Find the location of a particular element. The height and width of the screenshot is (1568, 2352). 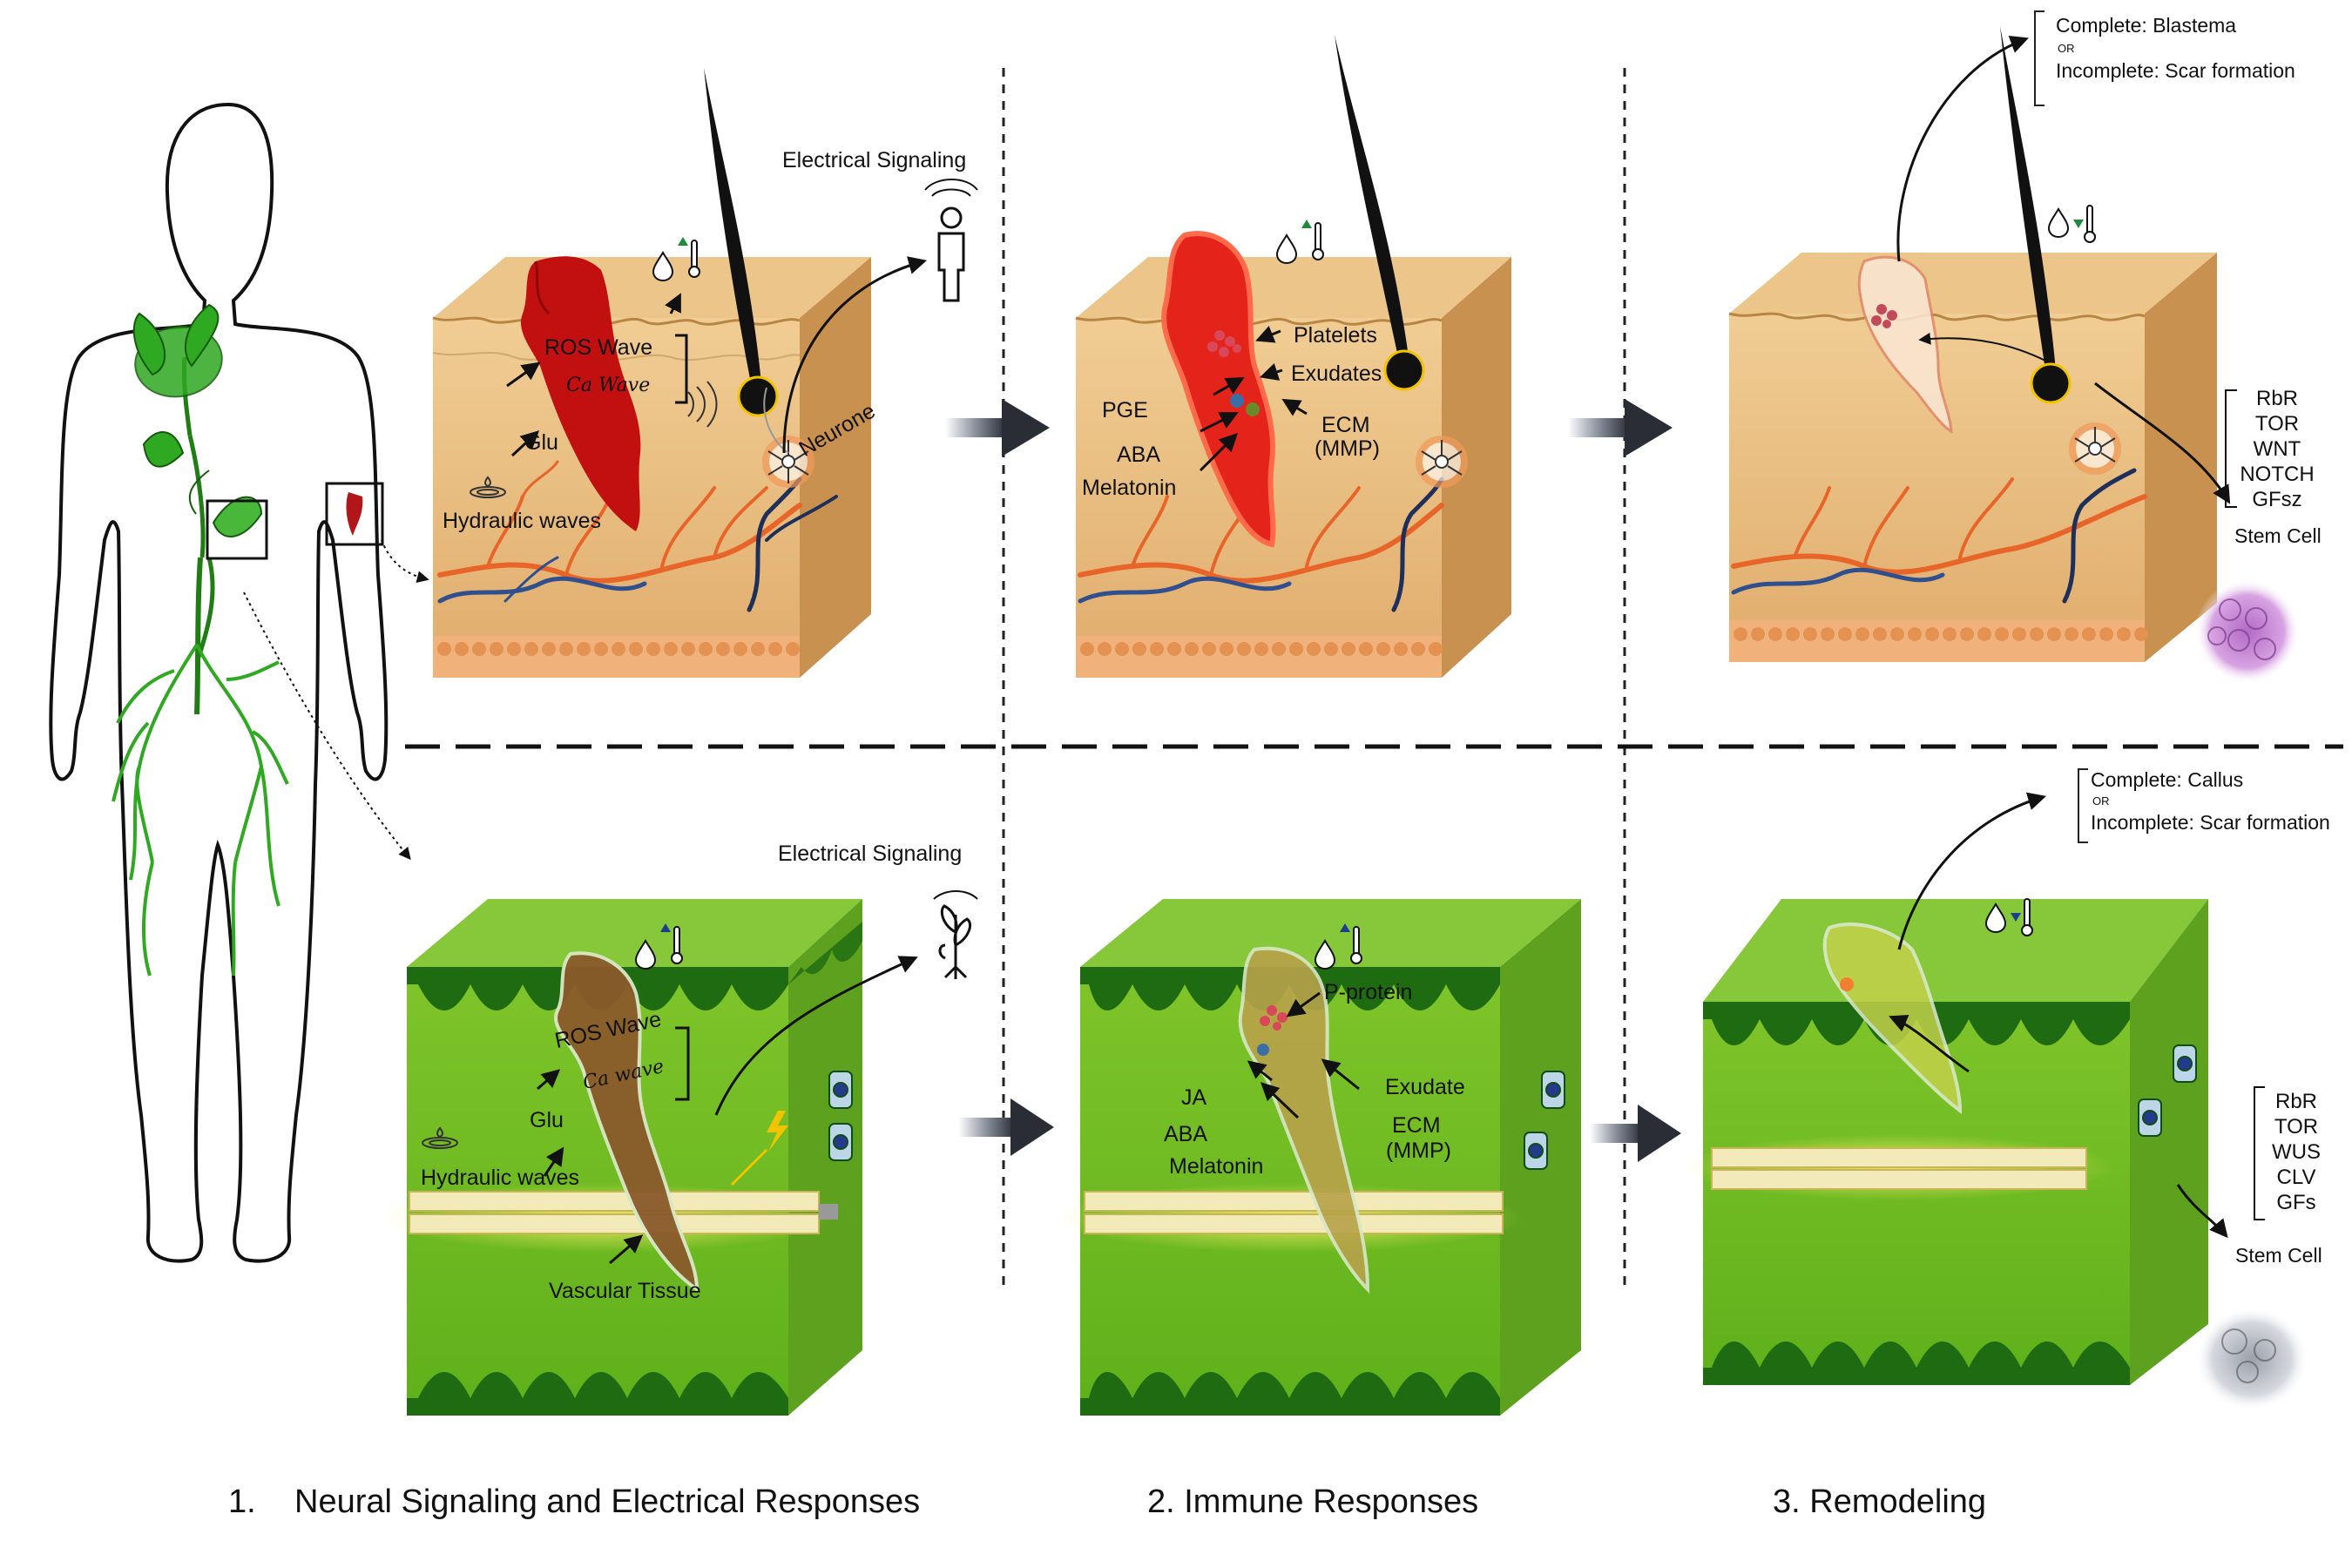

outcome-or-human: OR is located at coordinates (2066, 48).